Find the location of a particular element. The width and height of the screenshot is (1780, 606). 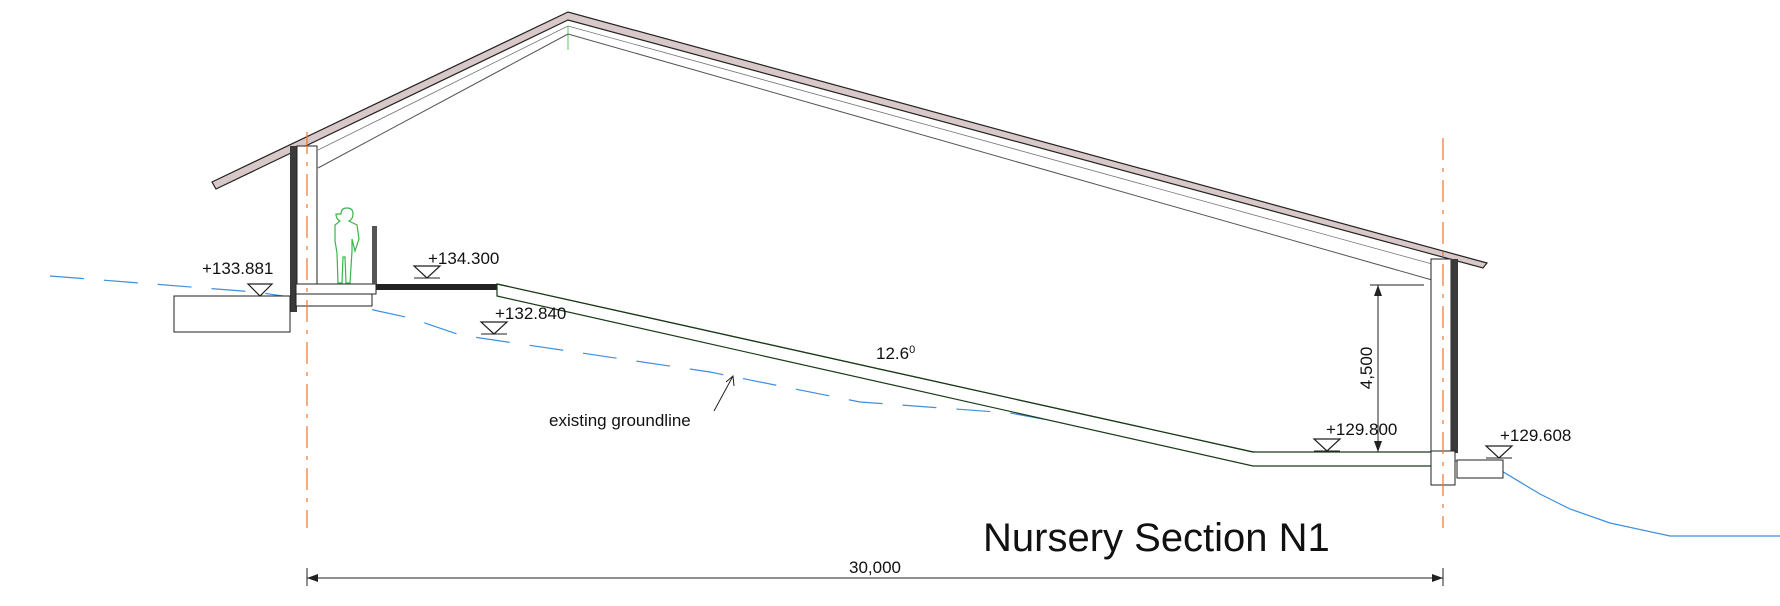

left-footing is located at coordinates (232, 314).